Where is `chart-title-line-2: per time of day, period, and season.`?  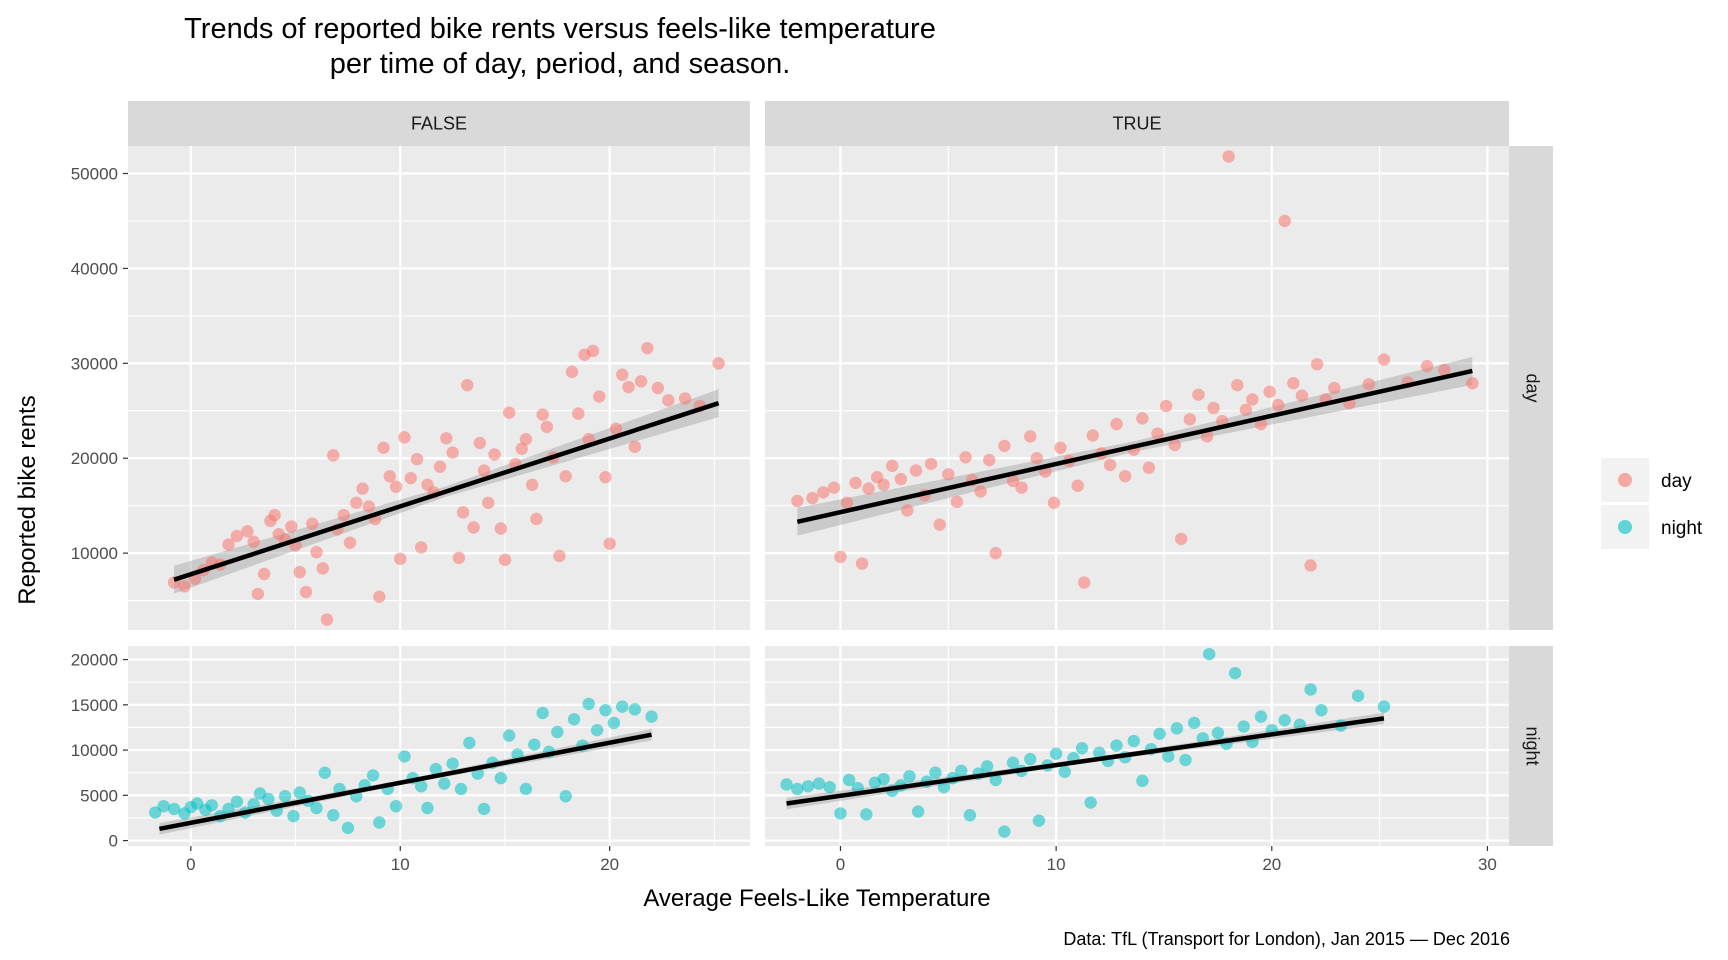
chart-title-line-2: per time of day, period, and season. is located at coordinates (560, 64).